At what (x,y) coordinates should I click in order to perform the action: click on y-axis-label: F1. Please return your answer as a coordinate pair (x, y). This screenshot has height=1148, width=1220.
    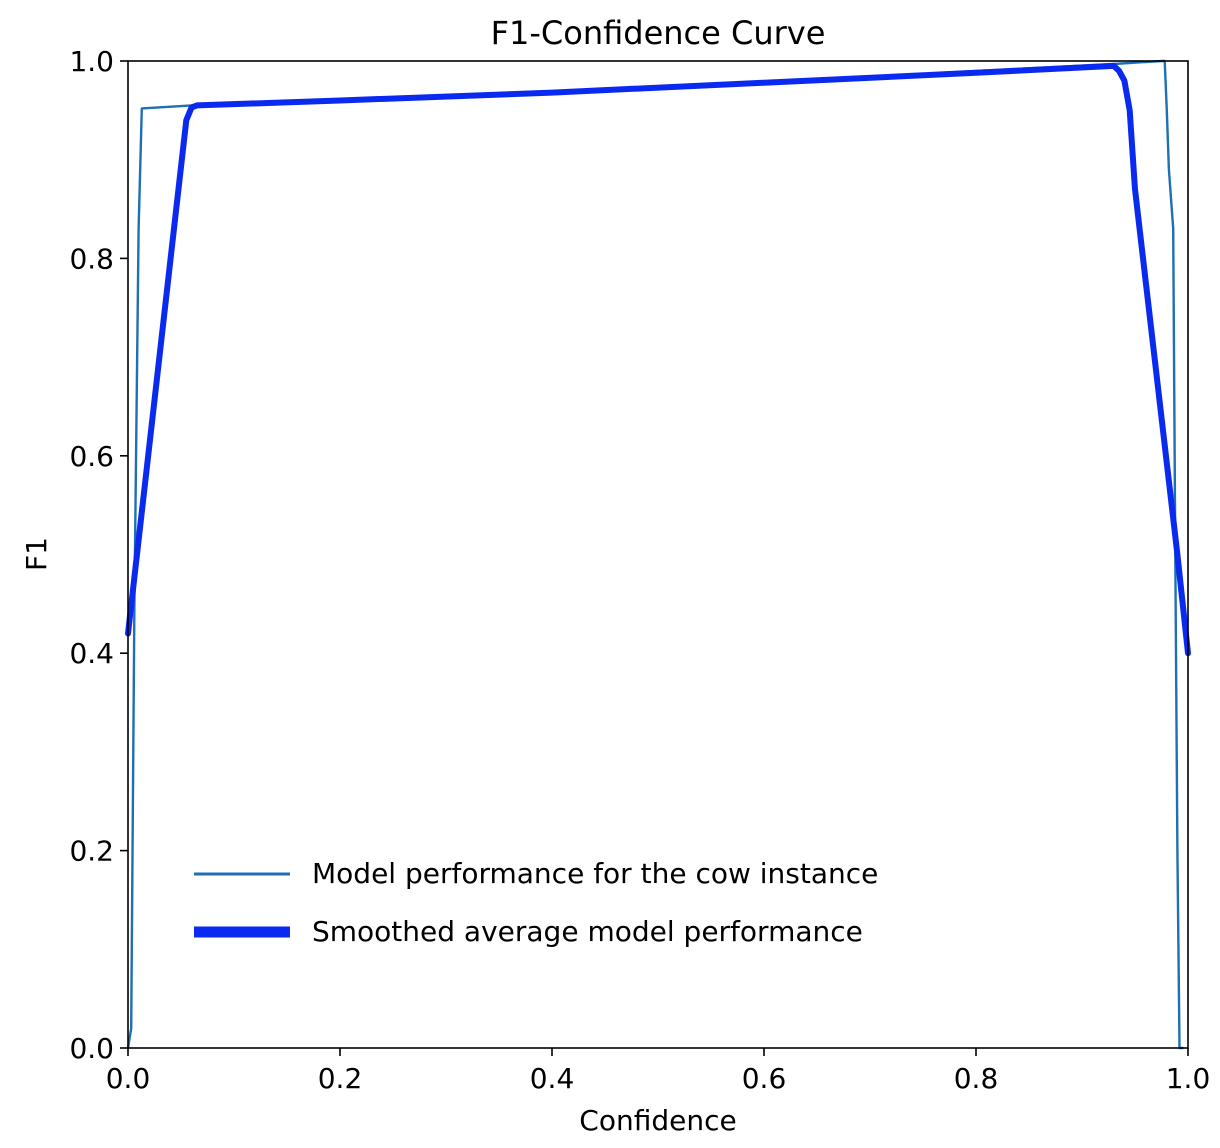
    Looking at the image, I should click on (36, 554).